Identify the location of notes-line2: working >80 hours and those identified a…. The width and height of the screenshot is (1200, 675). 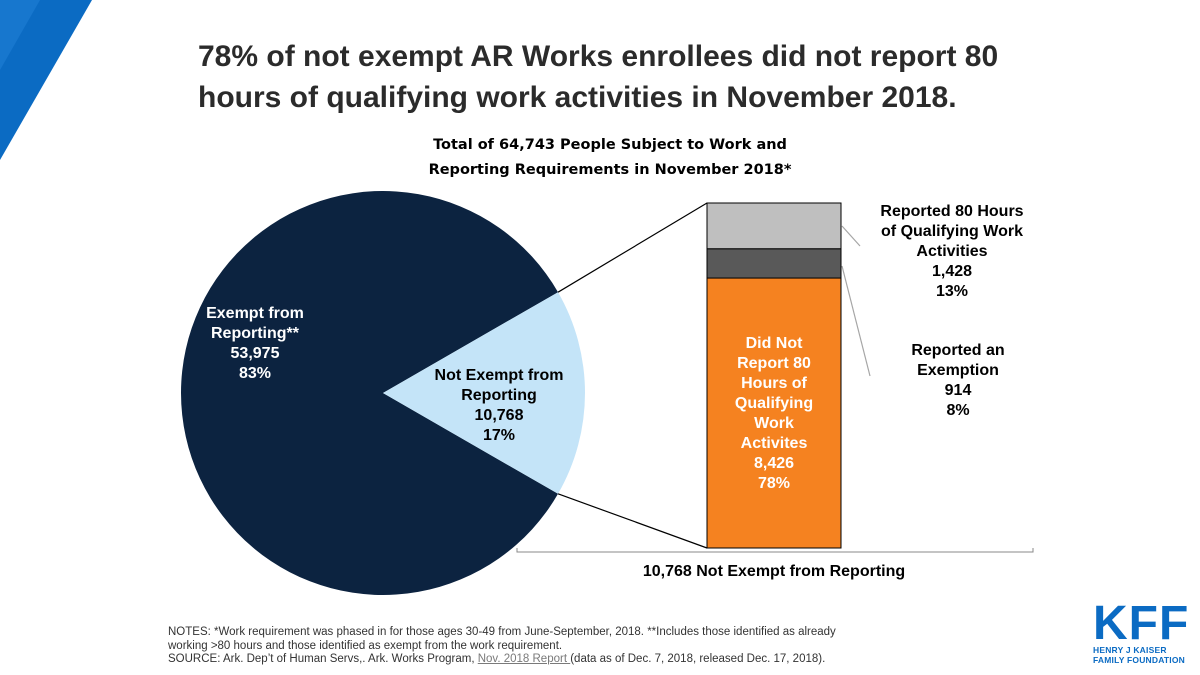
(365, 645).